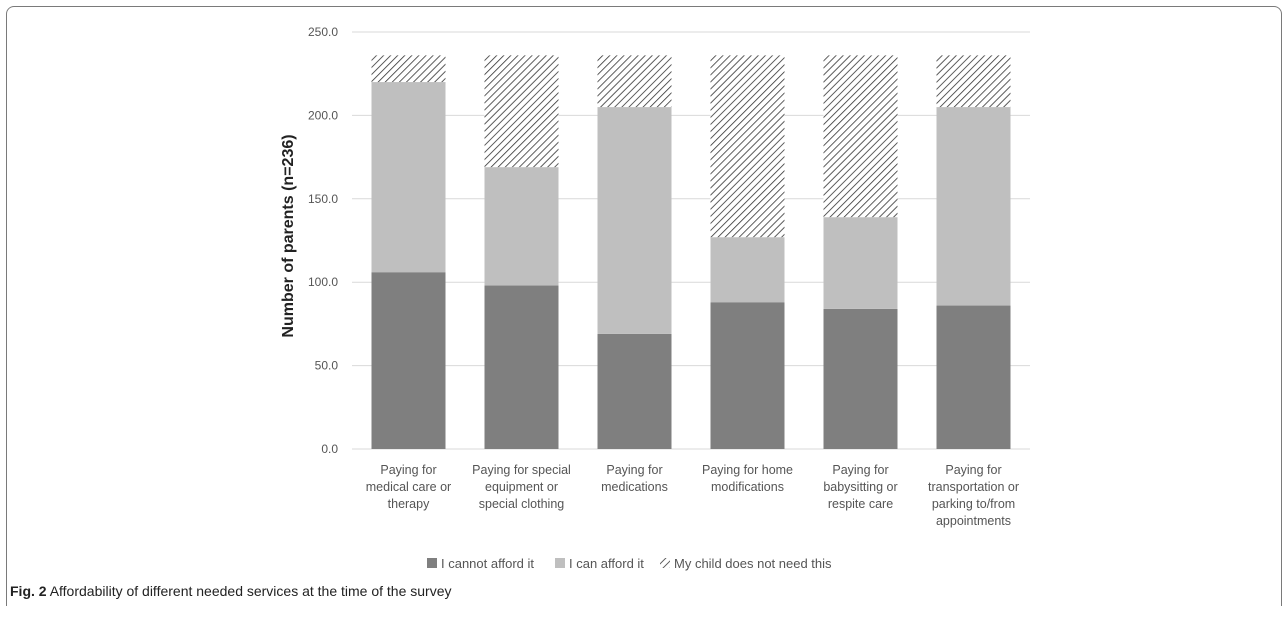 This screenshot has width=1287, height=617. I want to click on y-axis-label: Number of parents (n=236), so click(288, 235).